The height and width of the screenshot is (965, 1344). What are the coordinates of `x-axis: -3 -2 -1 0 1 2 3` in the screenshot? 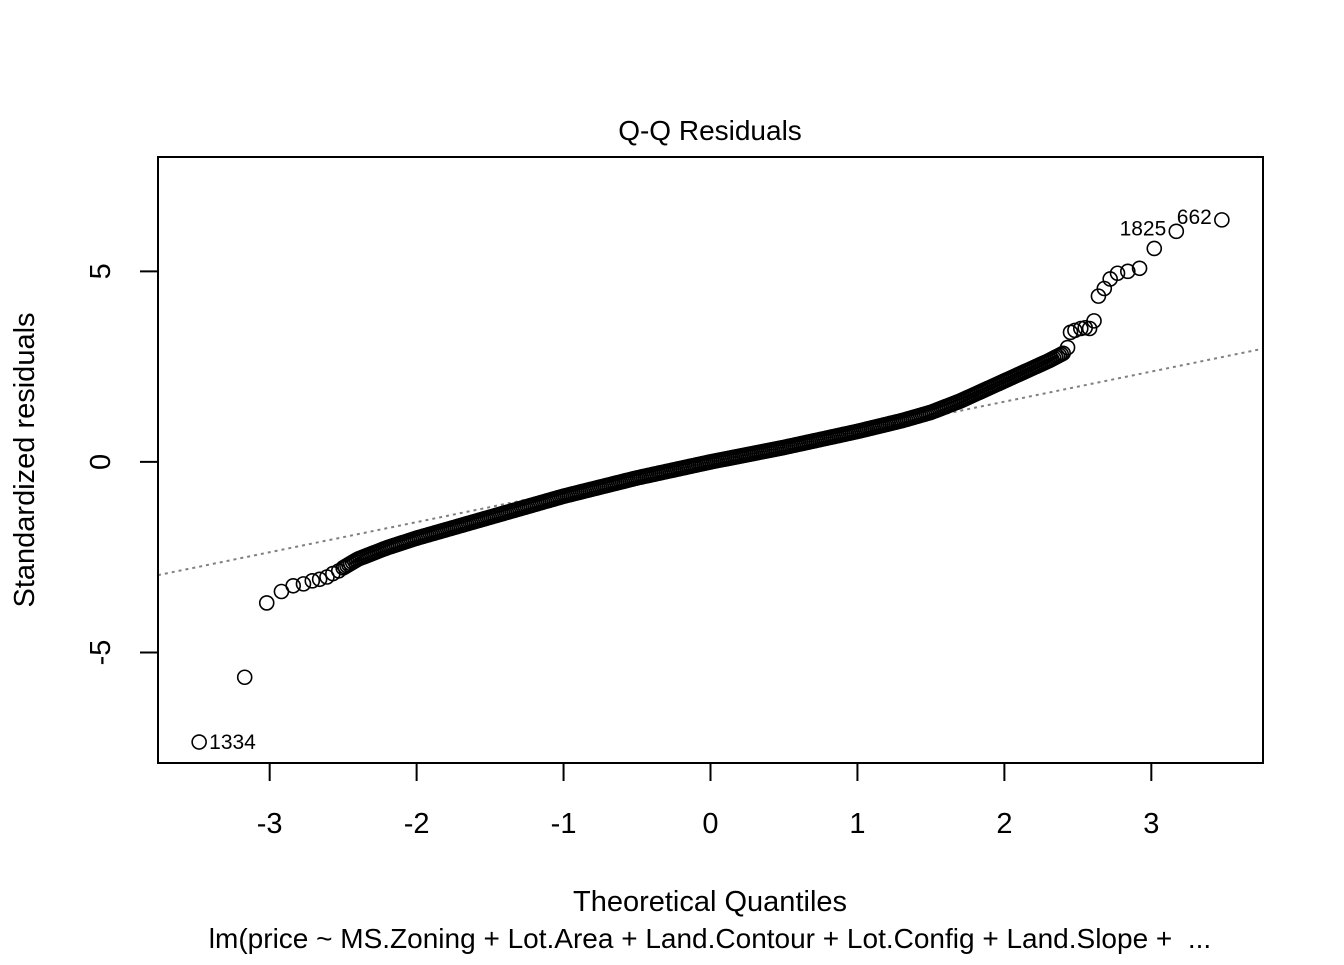 It's located at (708, 801).